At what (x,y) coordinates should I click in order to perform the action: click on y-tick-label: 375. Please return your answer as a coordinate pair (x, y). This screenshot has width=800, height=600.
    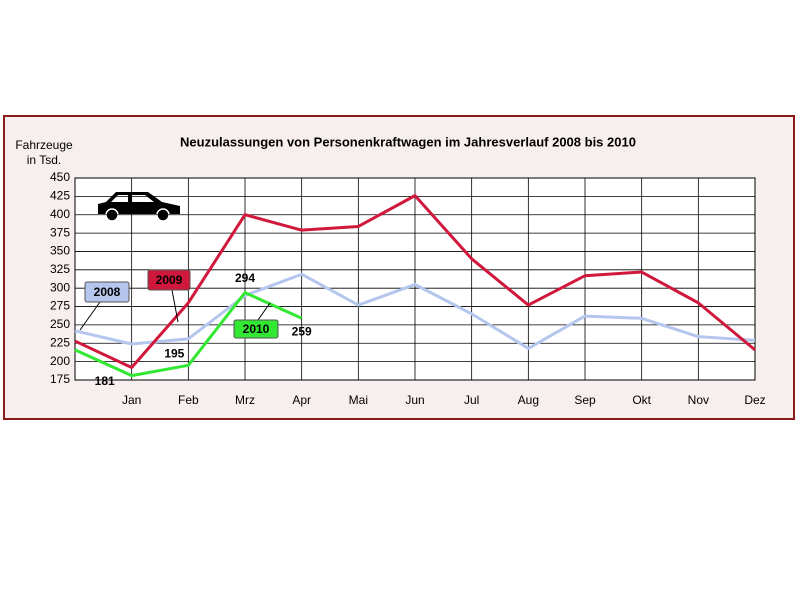
    Looking at the image, I should click on (60, 232).